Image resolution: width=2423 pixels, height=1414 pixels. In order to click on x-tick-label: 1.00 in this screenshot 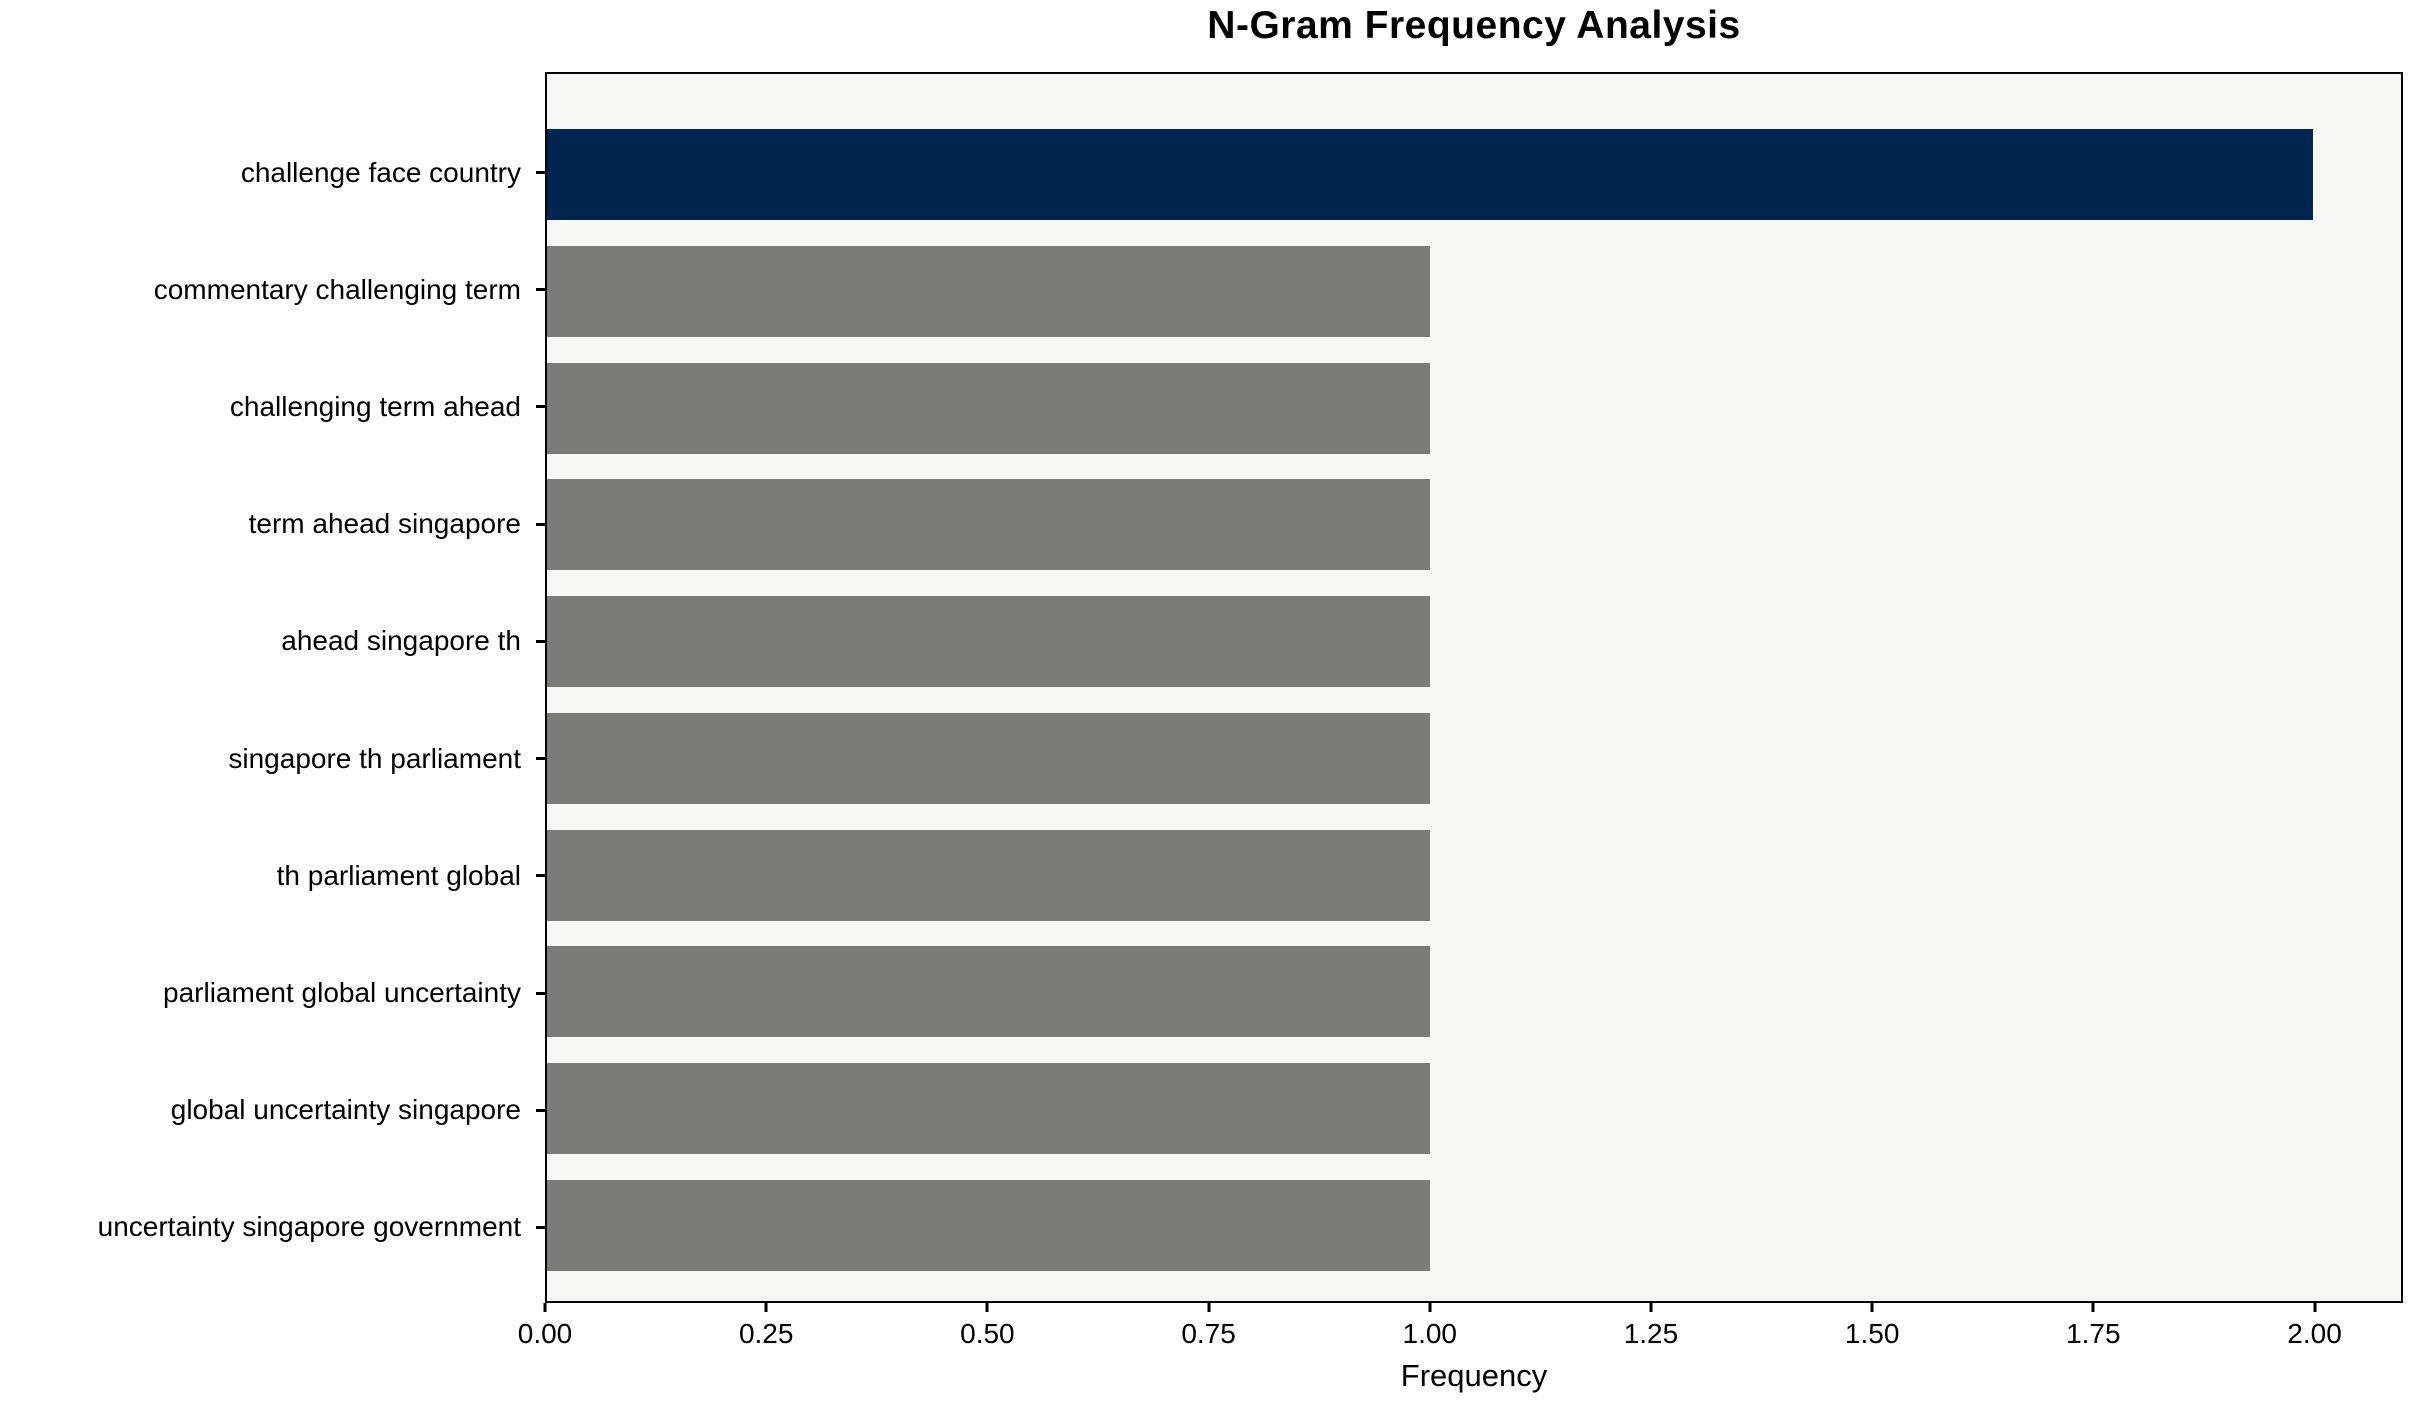, I will do `click(1430, 1333)`.